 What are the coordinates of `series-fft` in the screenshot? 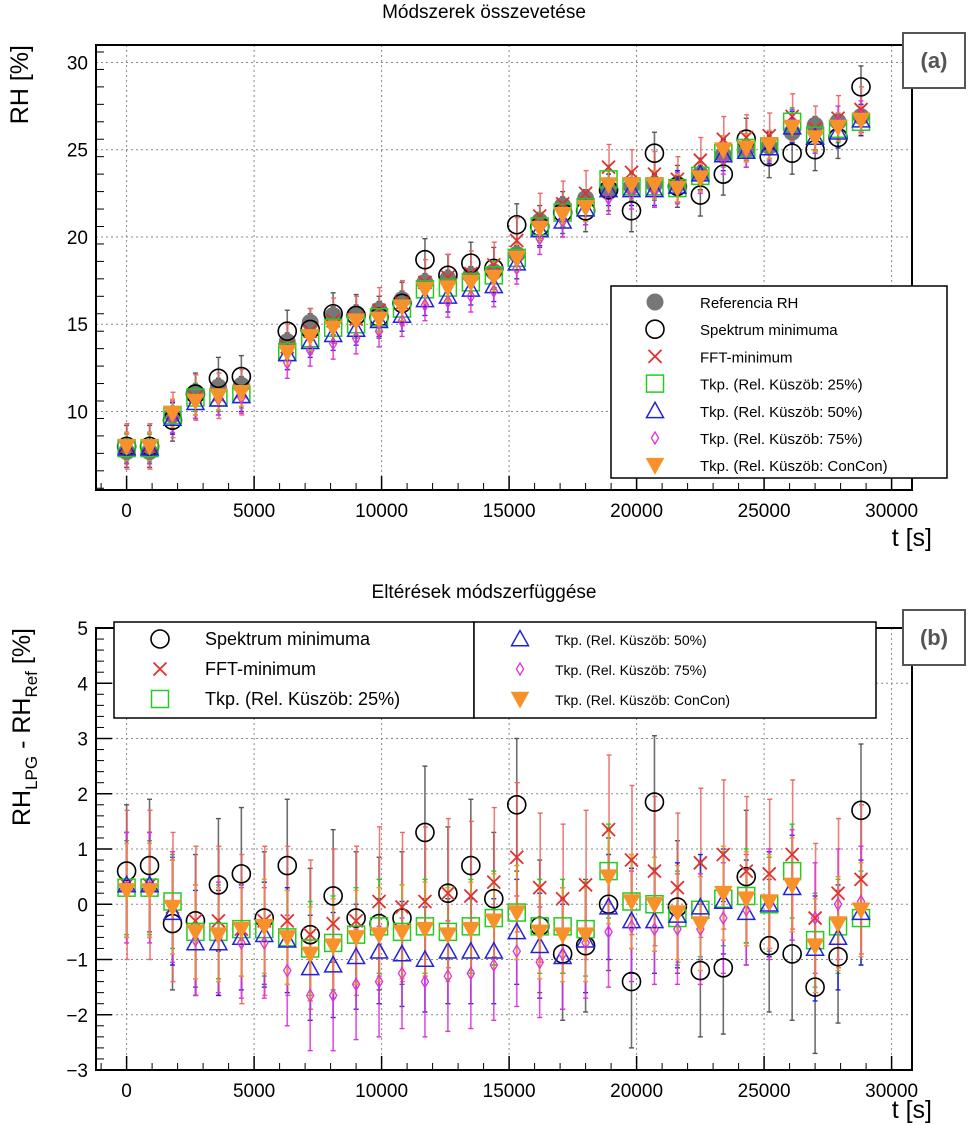 It's located at (494, 882).